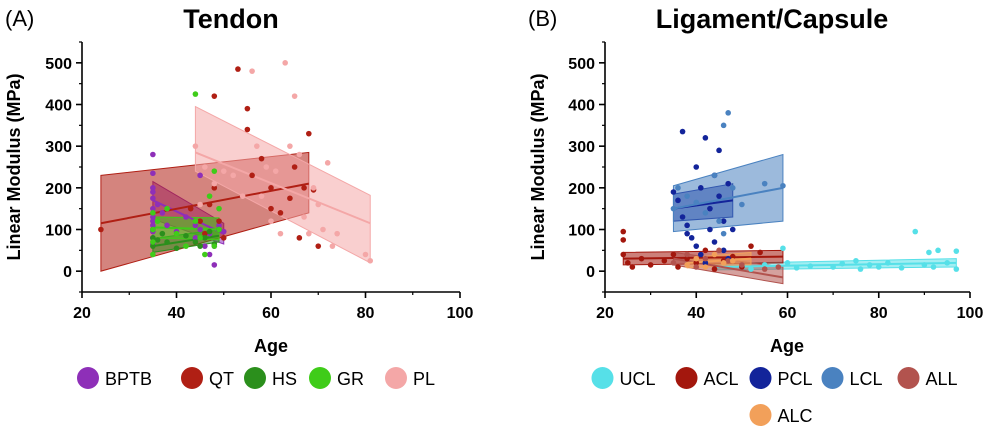  I want to click on legend: UCL ACL PCL LCL ALL ALC, so click(774, 396).